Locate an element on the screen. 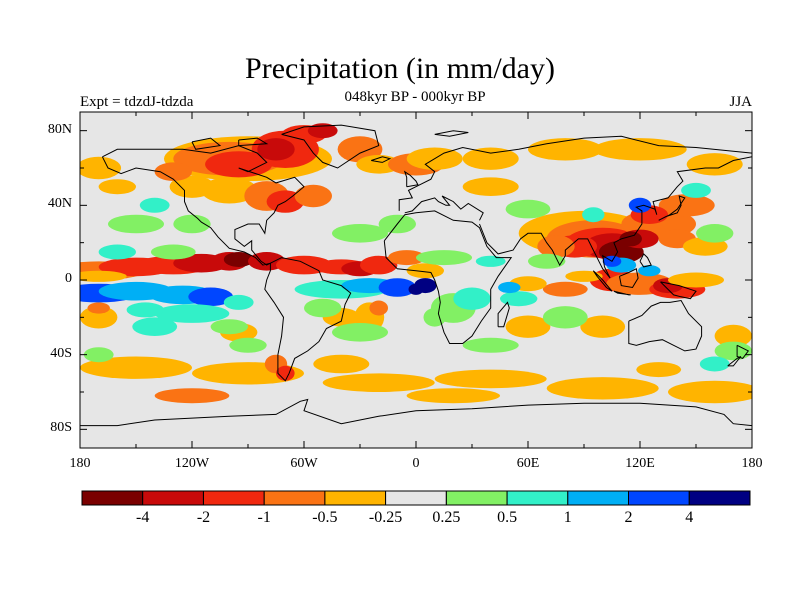 Image resolution: width=800 pixels, height=600 pixels. y-tick-label: 80S is located at coordinates (61, 428).